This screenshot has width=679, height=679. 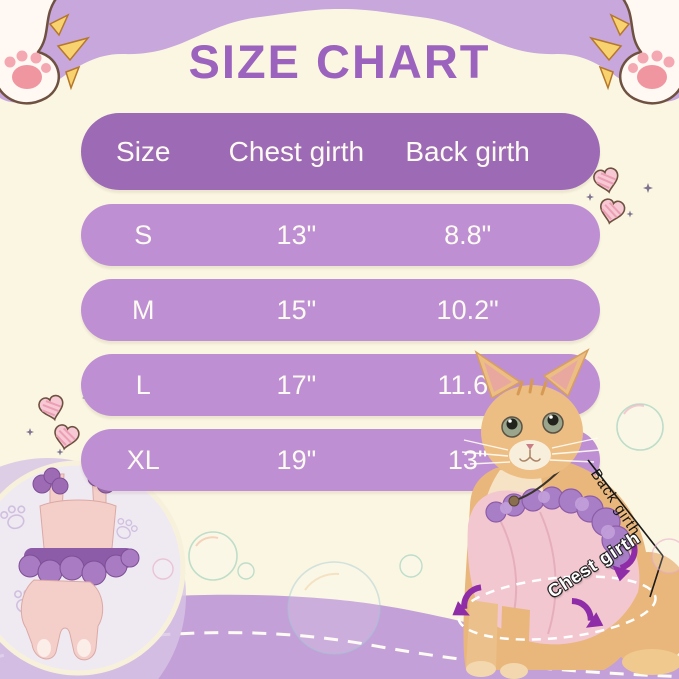 I want to click on table-row: M 15" 10.2", so click(x=340, y=310).